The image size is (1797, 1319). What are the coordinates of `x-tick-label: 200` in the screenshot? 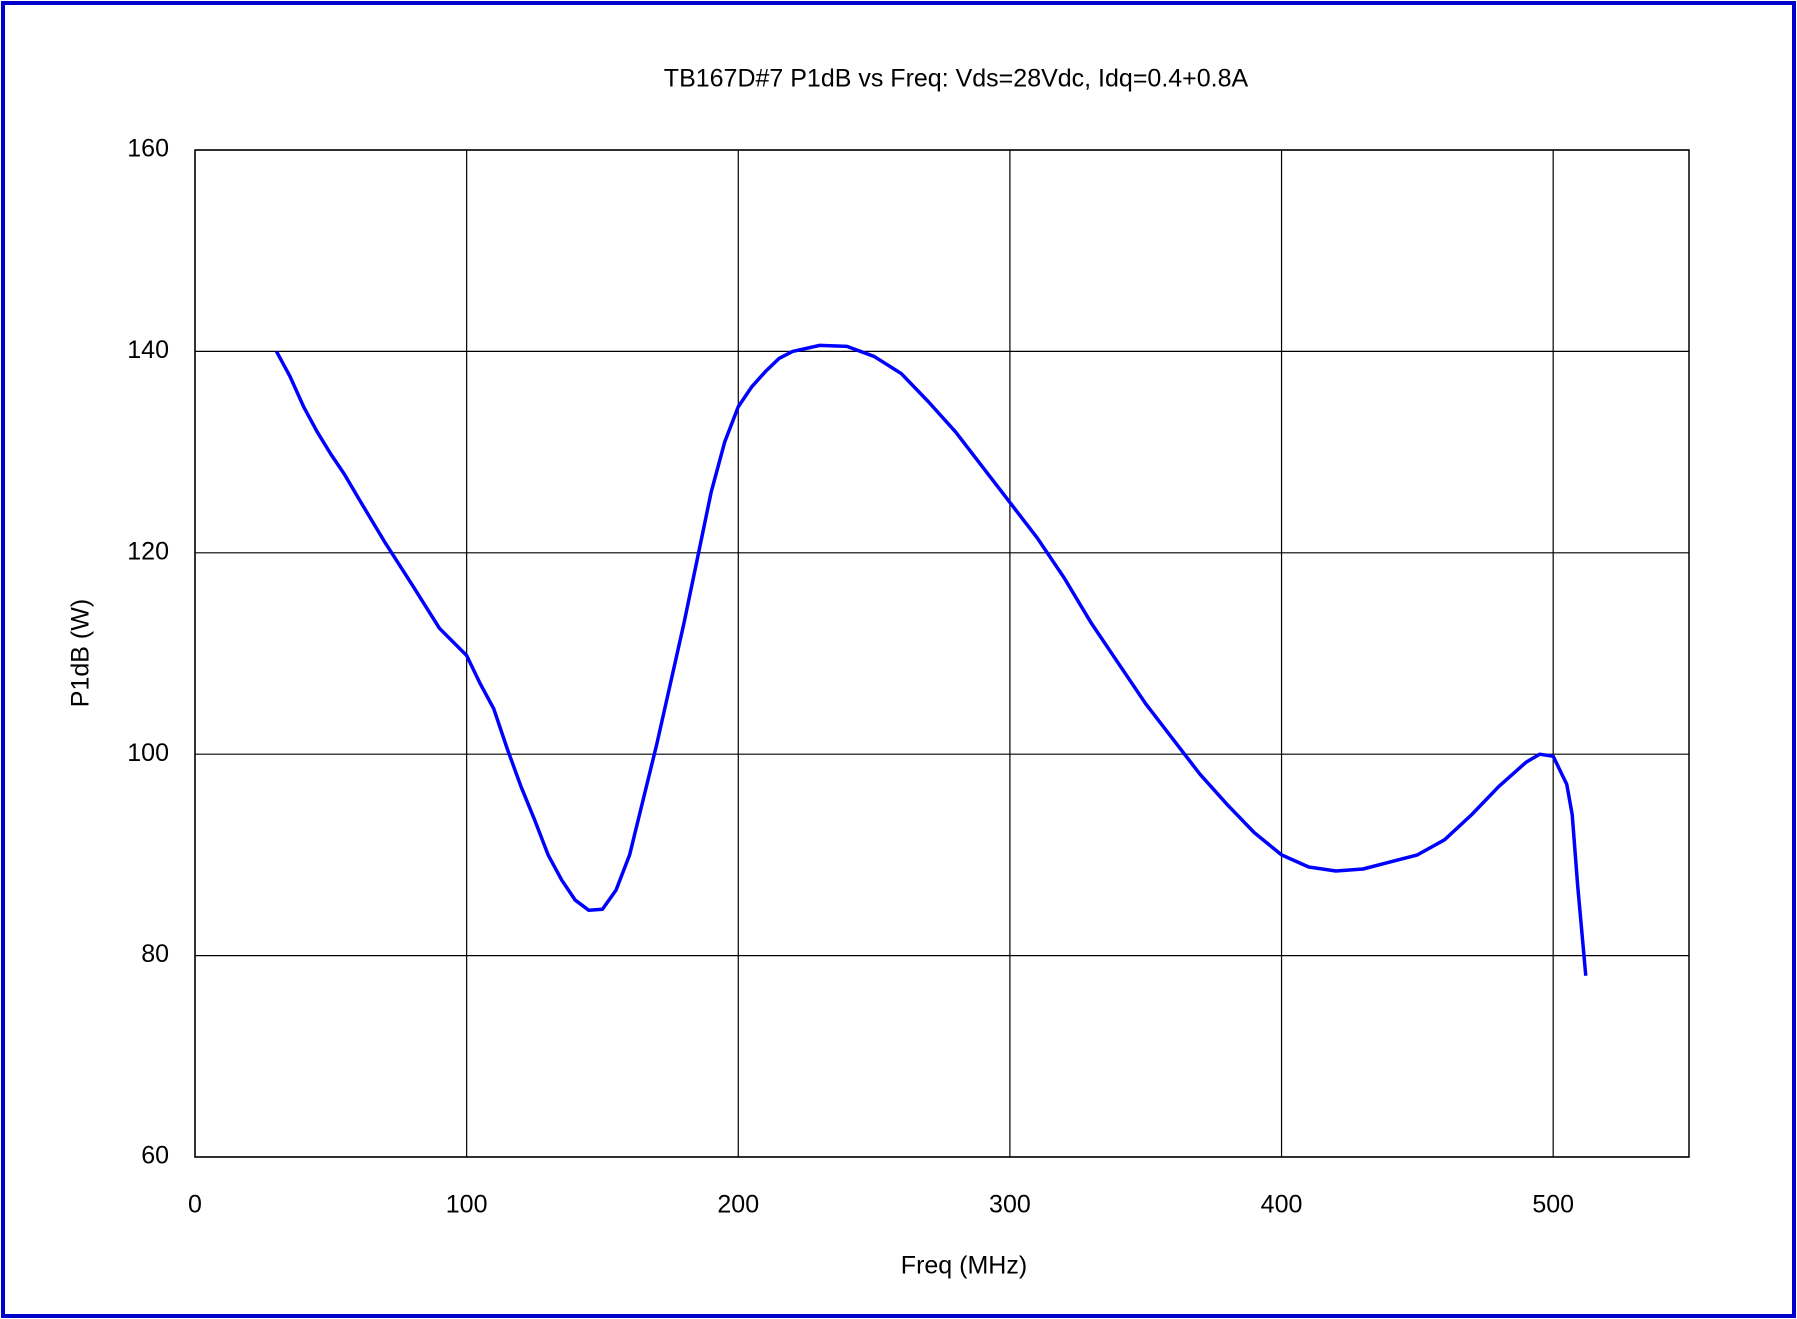 It's located at (738, 1205).